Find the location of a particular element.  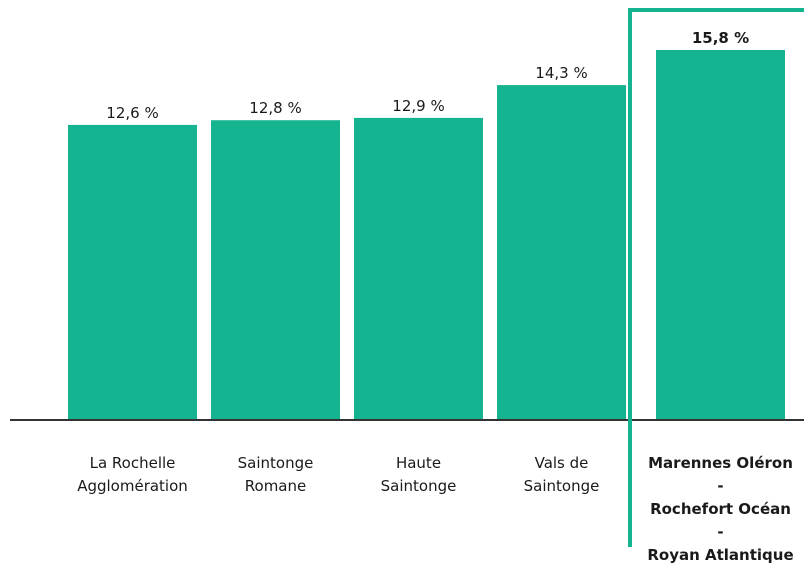

value-label: 14,3 % is located at coordinates (561, 73).